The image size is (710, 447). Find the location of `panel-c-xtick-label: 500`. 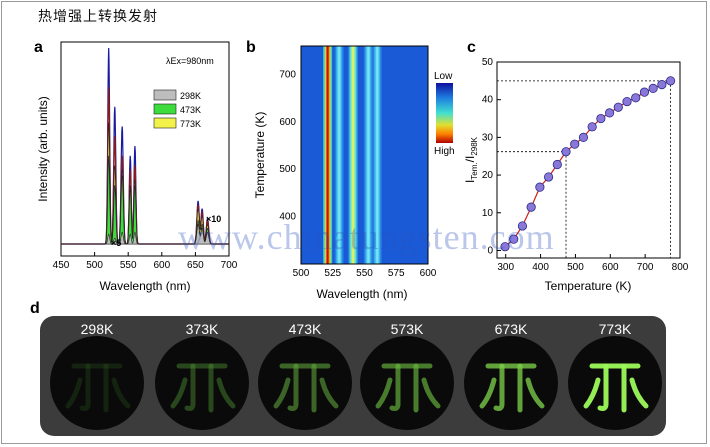

panel-c-xtick-label: 500 is located at coordinates (575, 267).